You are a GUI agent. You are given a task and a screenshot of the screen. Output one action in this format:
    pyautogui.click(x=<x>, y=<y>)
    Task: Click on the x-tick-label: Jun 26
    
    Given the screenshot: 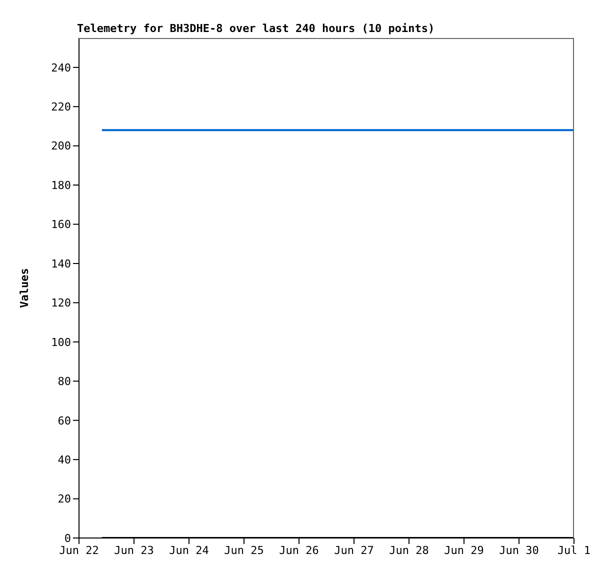 What is the action you would take?
    pyautogui.click(x=299, y=550)
    